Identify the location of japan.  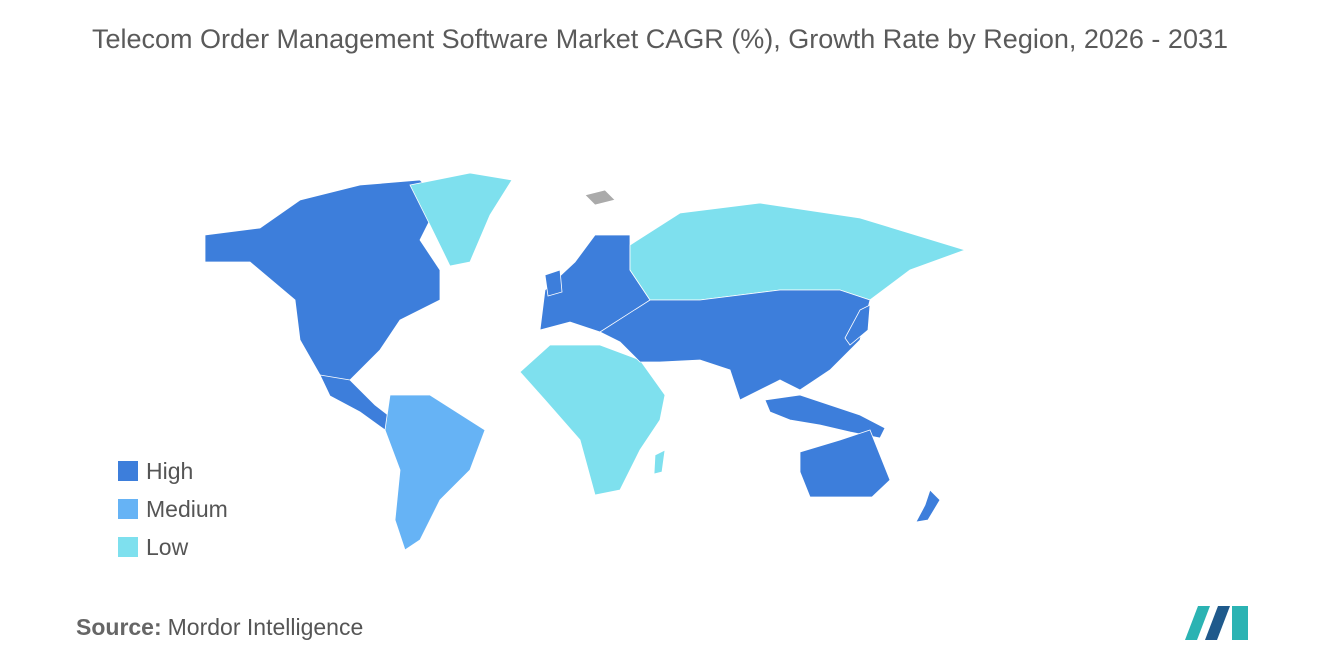
(857, 325).